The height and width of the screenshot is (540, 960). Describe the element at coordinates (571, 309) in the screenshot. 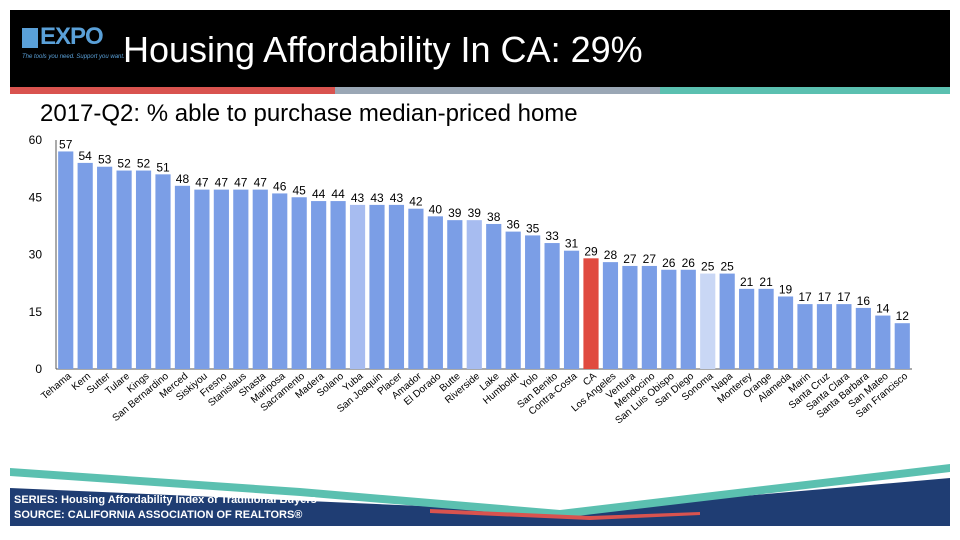

I see `bar-contra-costa` at that location.